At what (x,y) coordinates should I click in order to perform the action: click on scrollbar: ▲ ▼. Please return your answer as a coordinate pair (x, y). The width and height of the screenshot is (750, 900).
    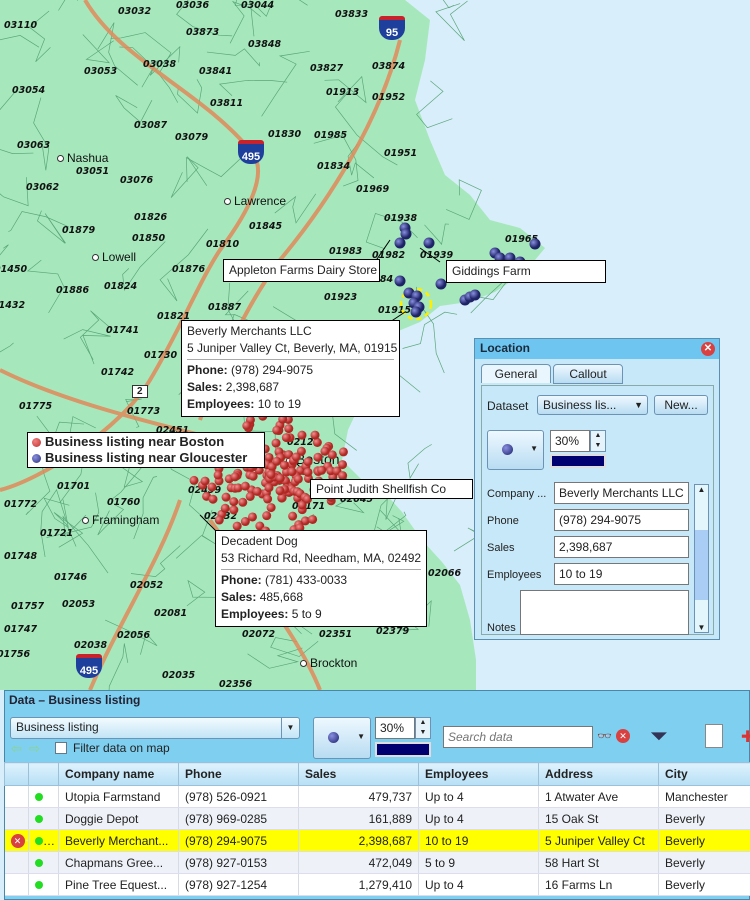
    Looking at the image, I should click on (701, 558).